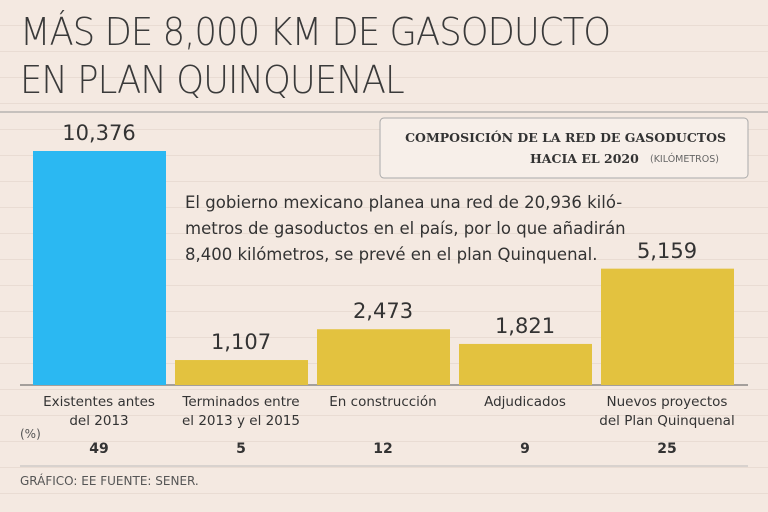 This screenshot has height=512, width=768. Describe the element at coordinates (315, 32) in the screenshot. I see `title: MÁS DE 8,000 KM DE GASODUCTO` at that location.